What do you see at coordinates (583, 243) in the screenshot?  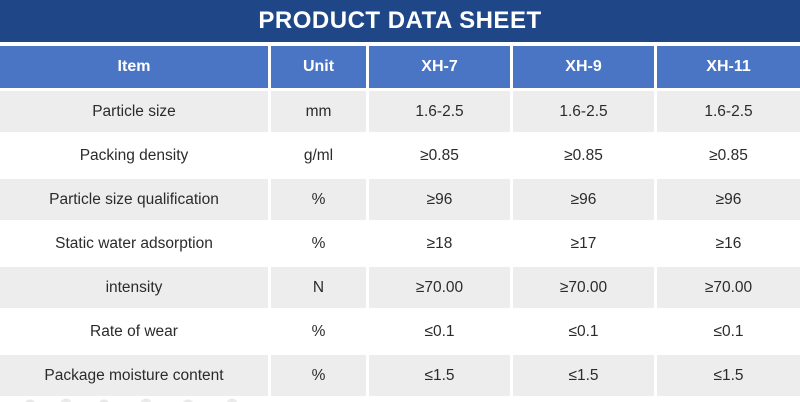 I see `spec-value-cell: ≥17` at bounding box center [583, 243].